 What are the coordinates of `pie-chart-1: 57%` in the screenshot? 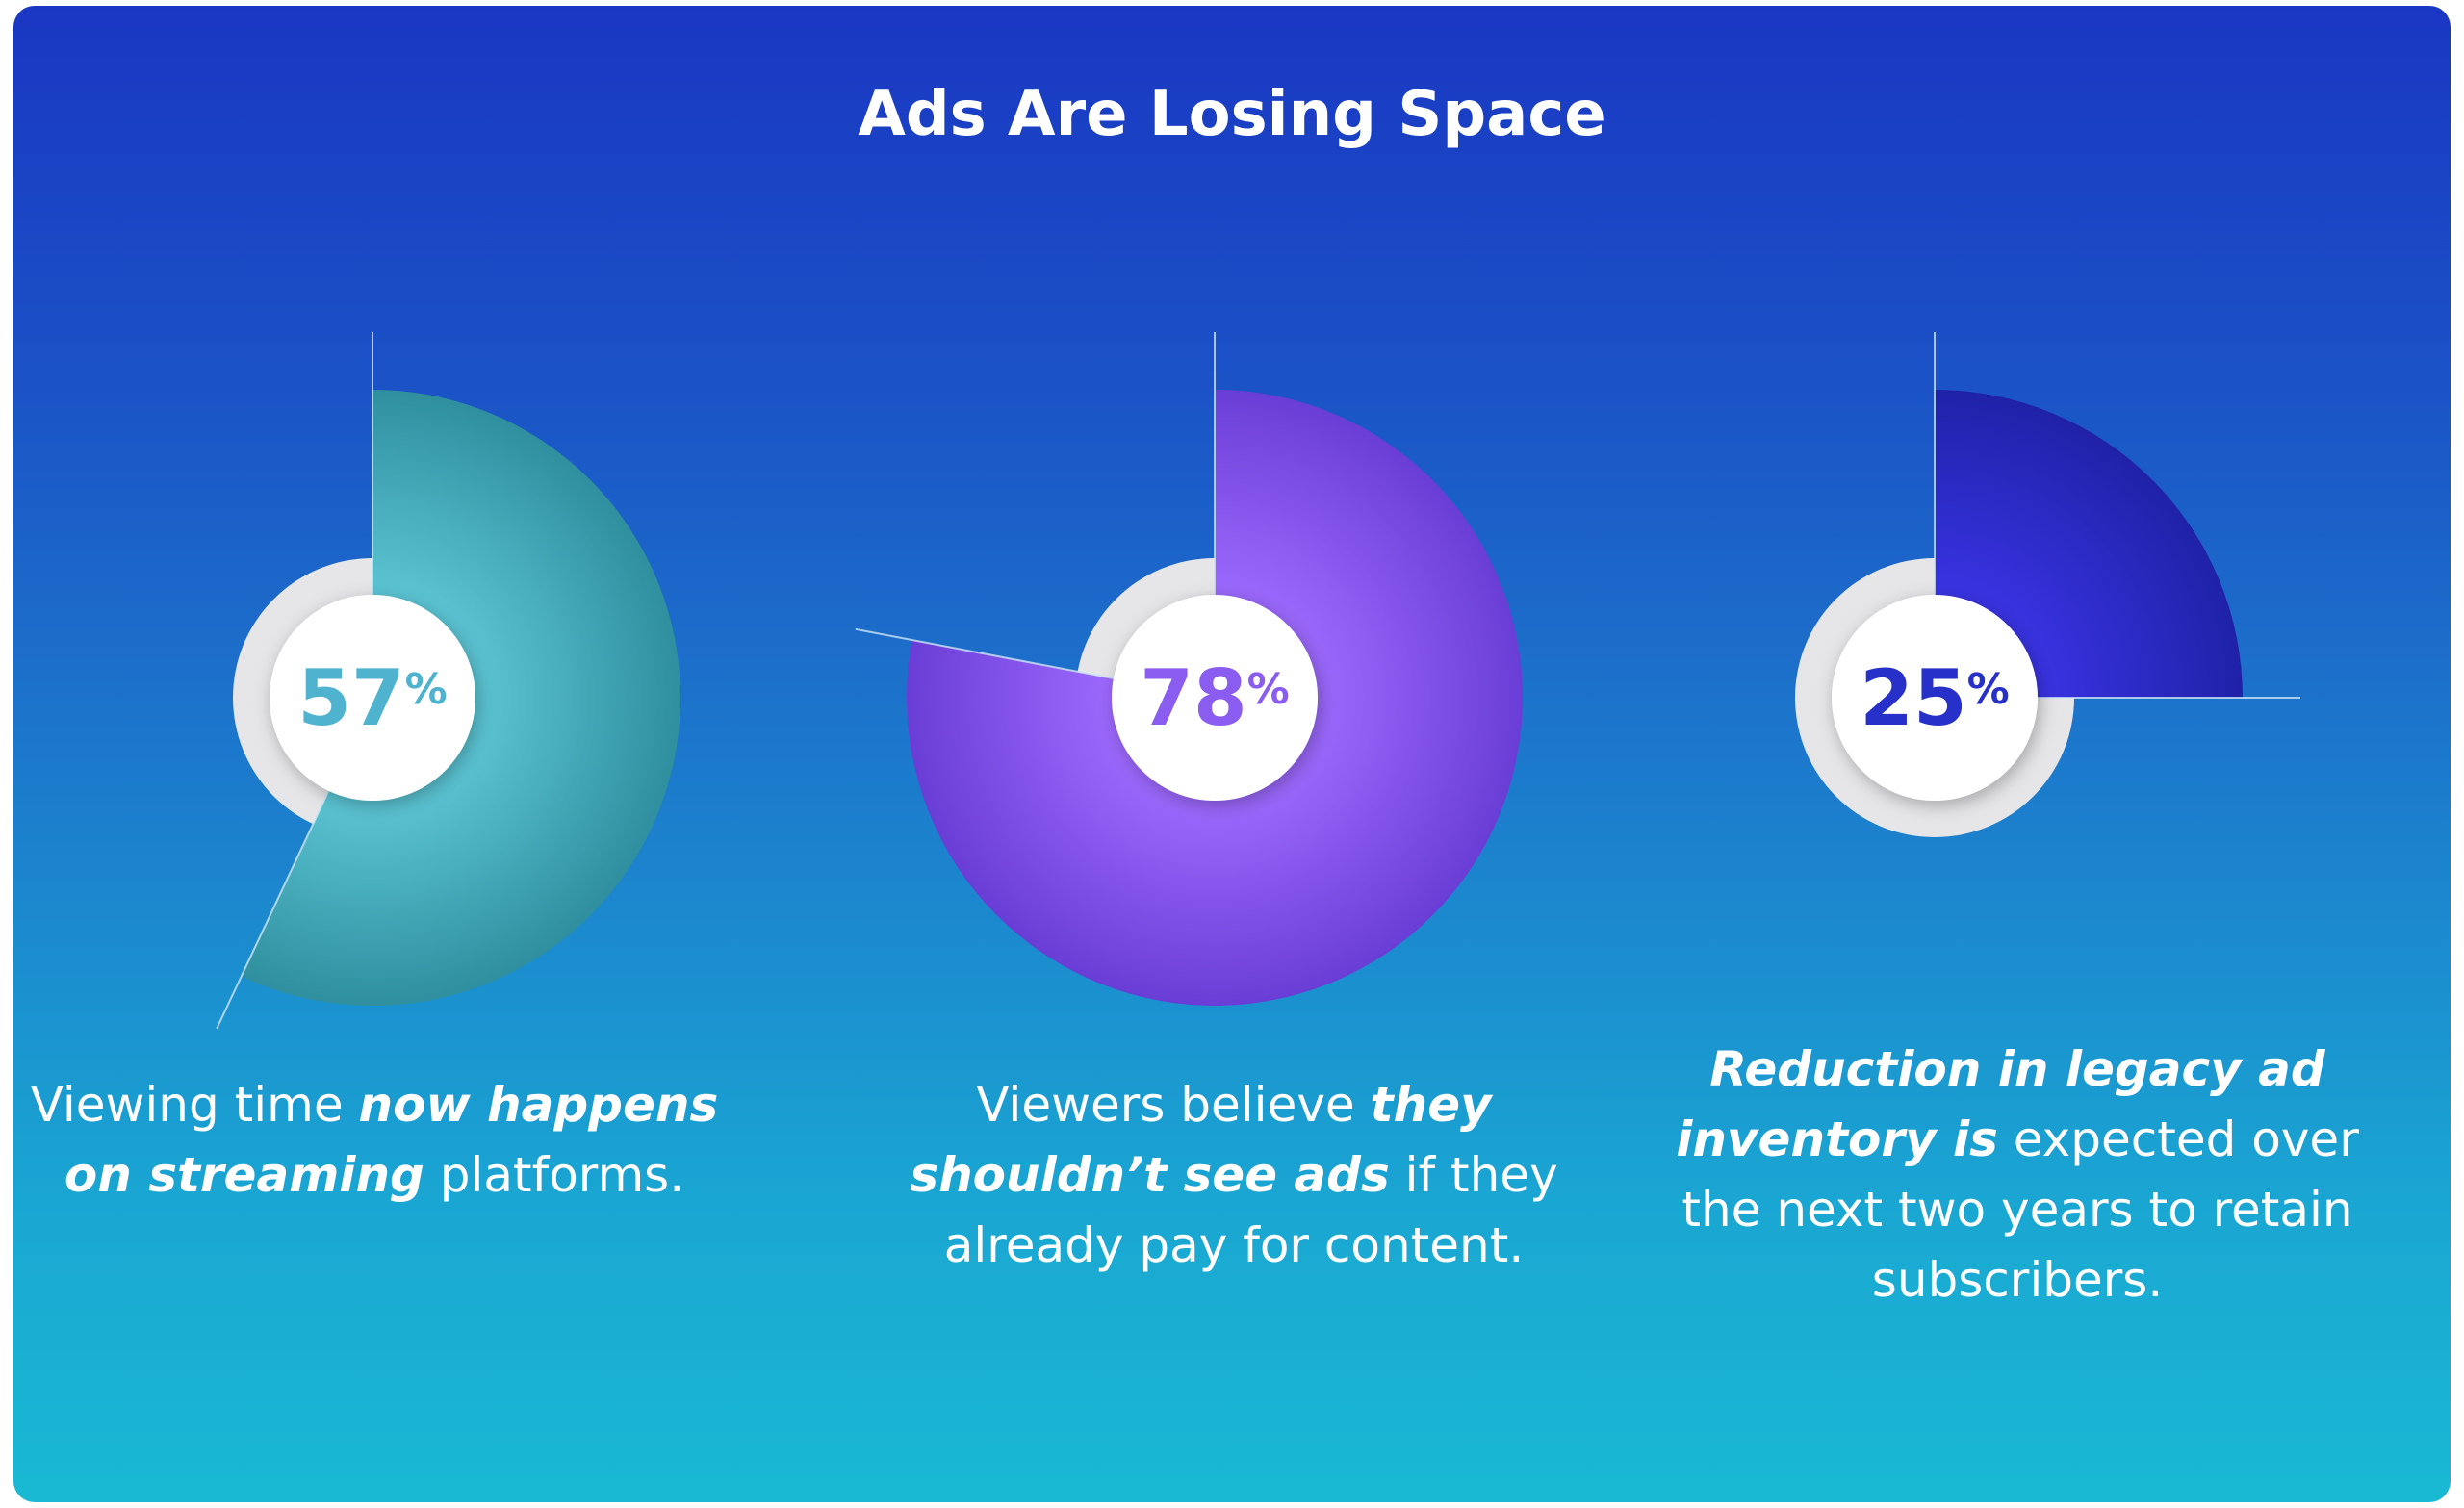 It's located at (448, 681).